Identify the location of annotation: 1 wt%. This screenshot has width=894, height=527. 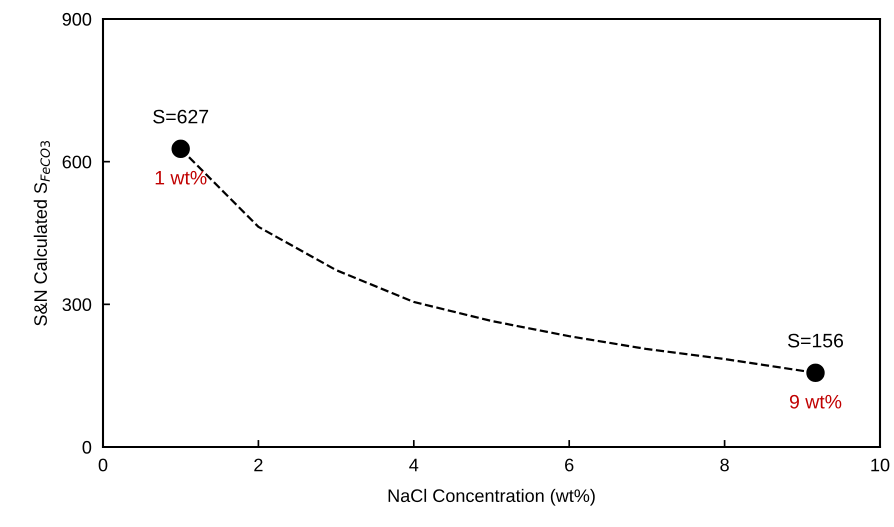
(181, 177).